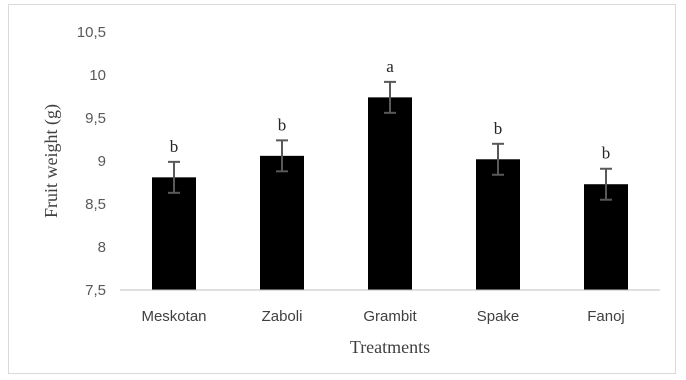 The width and height of the screenshot is (686, 380). What do you see at coordinates (498, 316) in the screenshot?
I see `category-label: Spake` at bounding box center [498, 316].